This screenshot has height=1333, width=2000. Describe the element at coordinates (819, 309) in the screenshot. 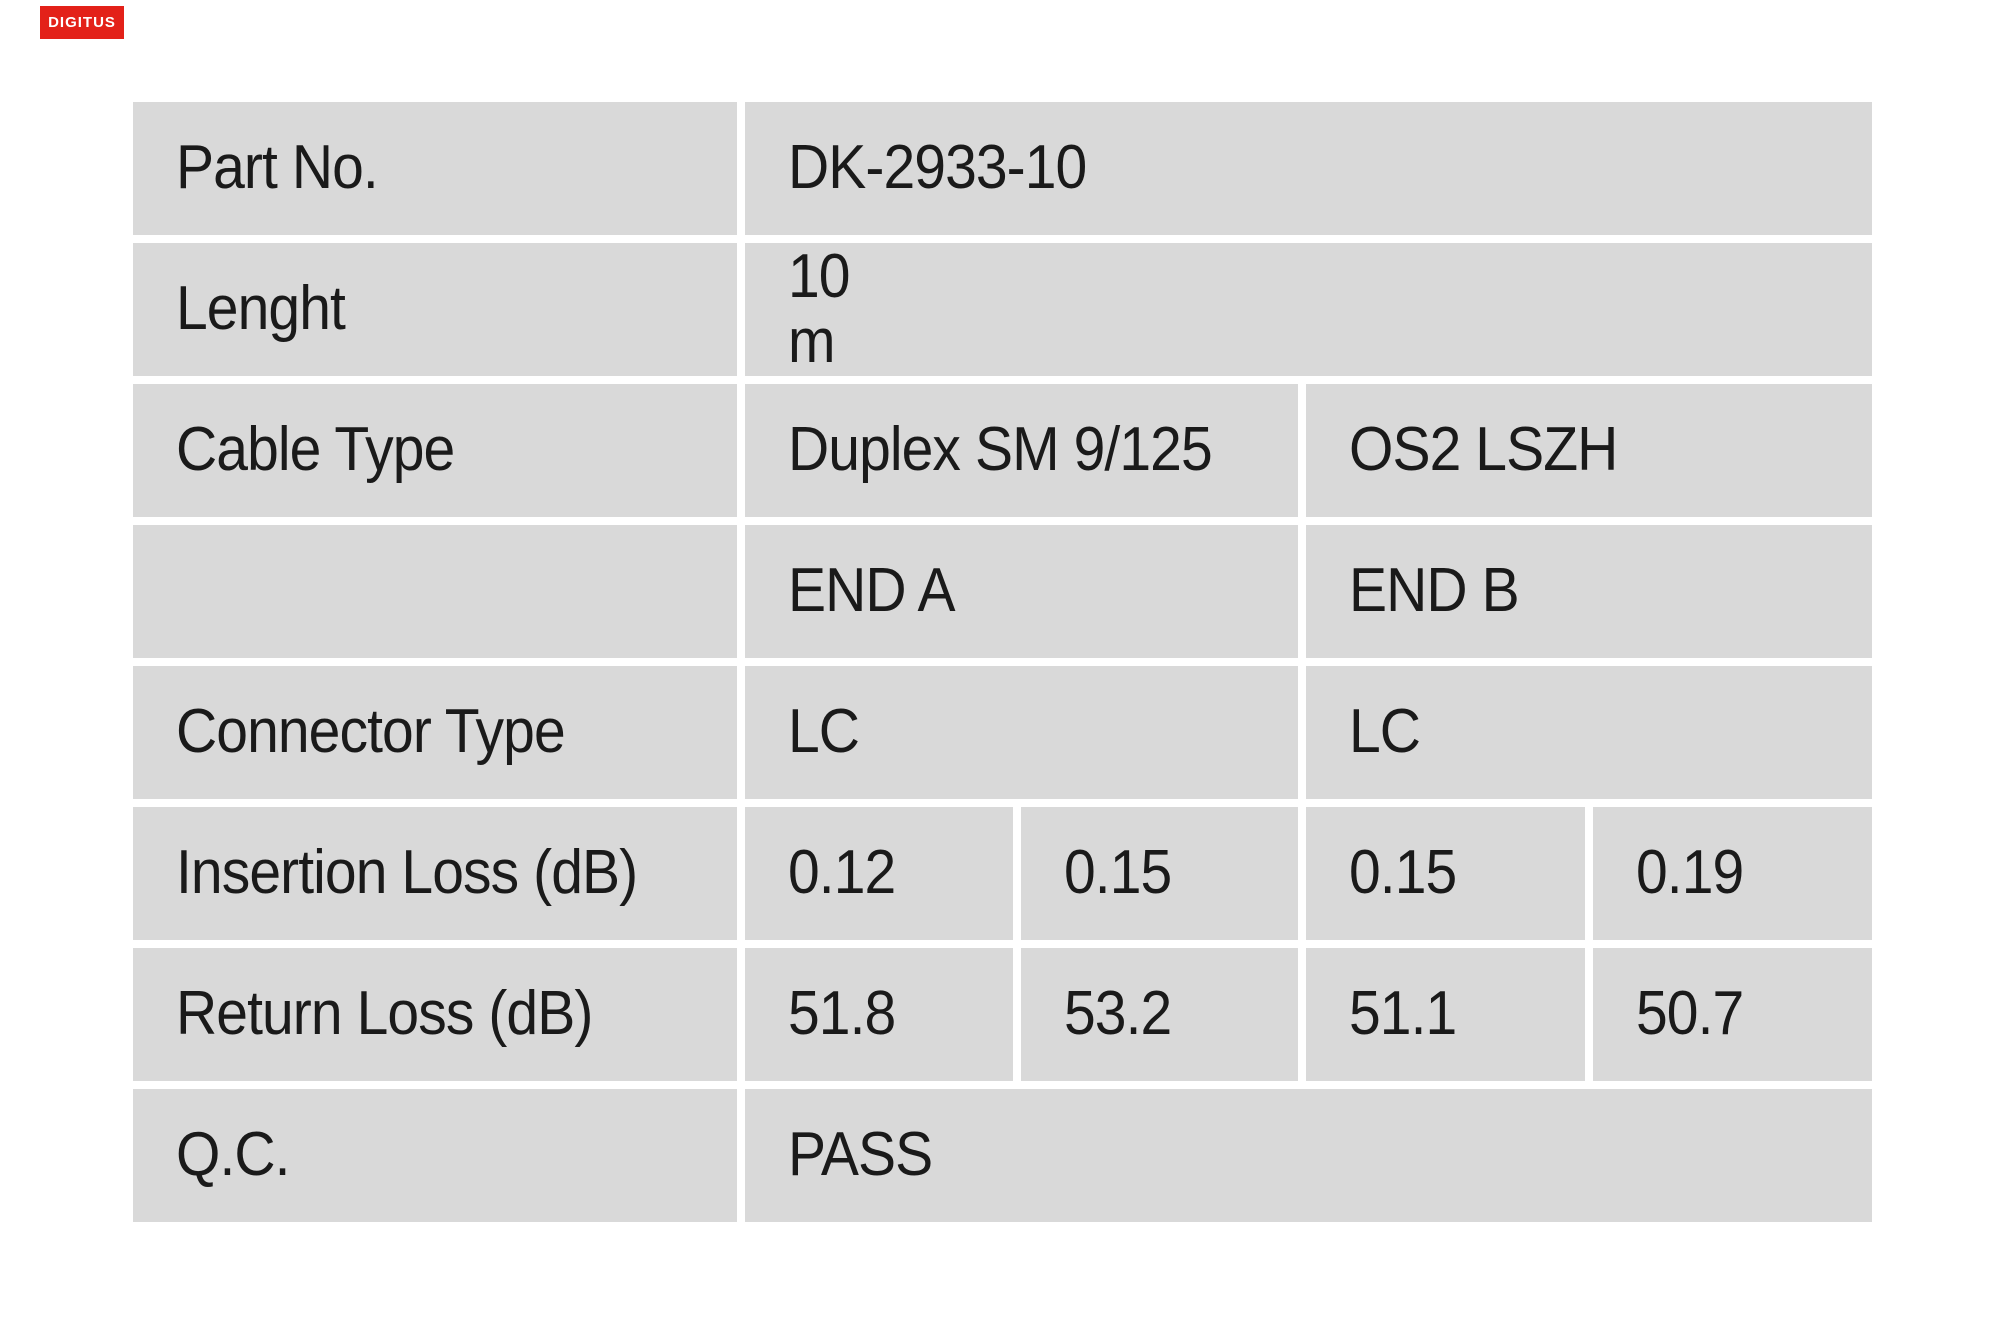

I see `length-value: 10 m` at that location.